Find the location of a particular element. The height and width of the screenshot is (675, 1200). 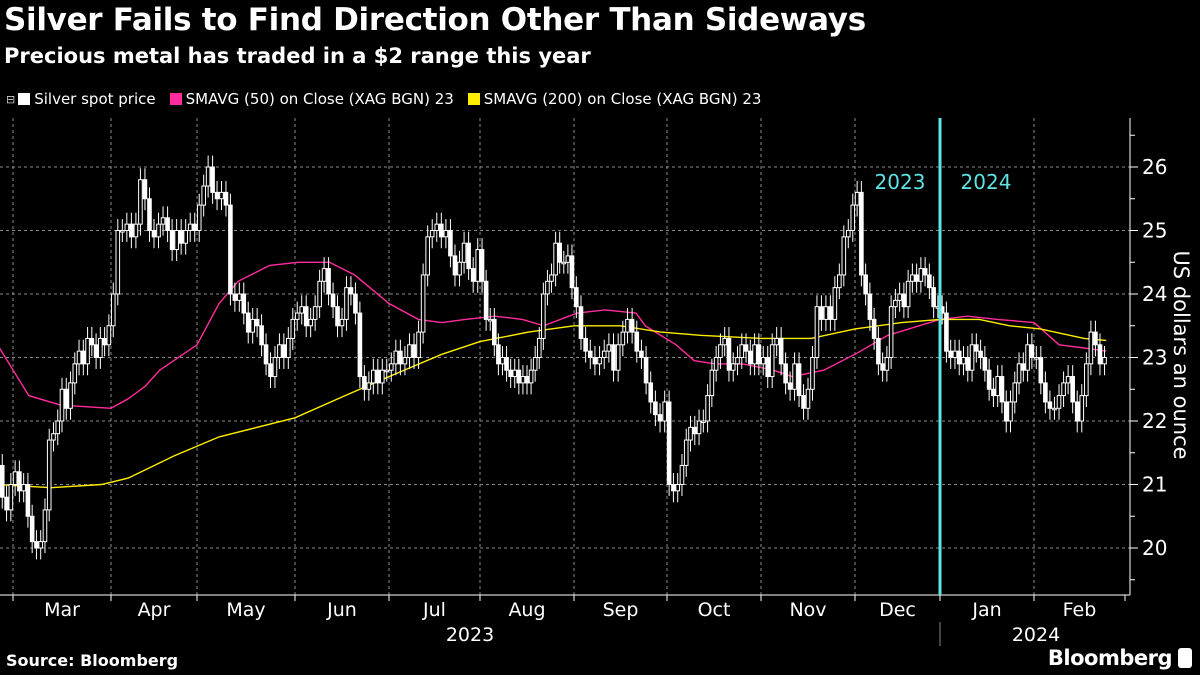

source-note: Source: Bloomberg is located at coordinates (92, 660).